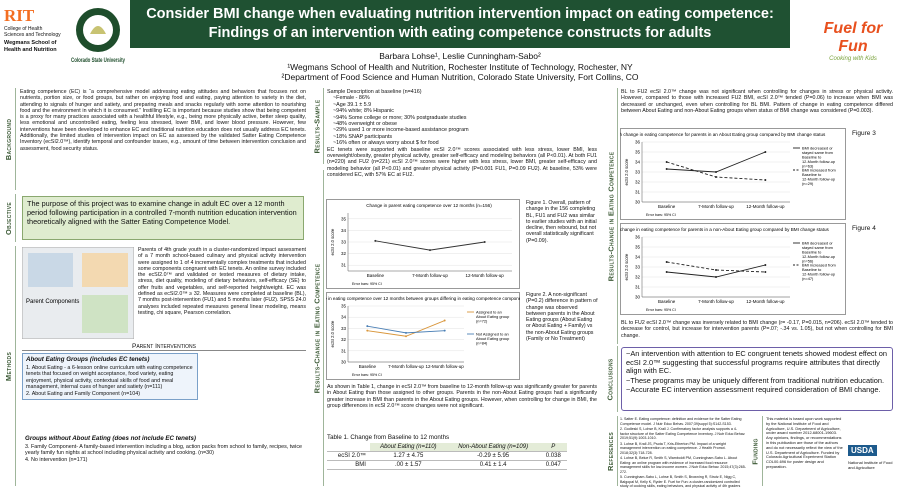 This screenshot has width=900, height=489. What do you see at coordinates (447, 465) in the screenshot?
I see `table-row: BMI .00 ± 1.57 0.41 ± 1.4 0.047` at bounding box center [447, 465].